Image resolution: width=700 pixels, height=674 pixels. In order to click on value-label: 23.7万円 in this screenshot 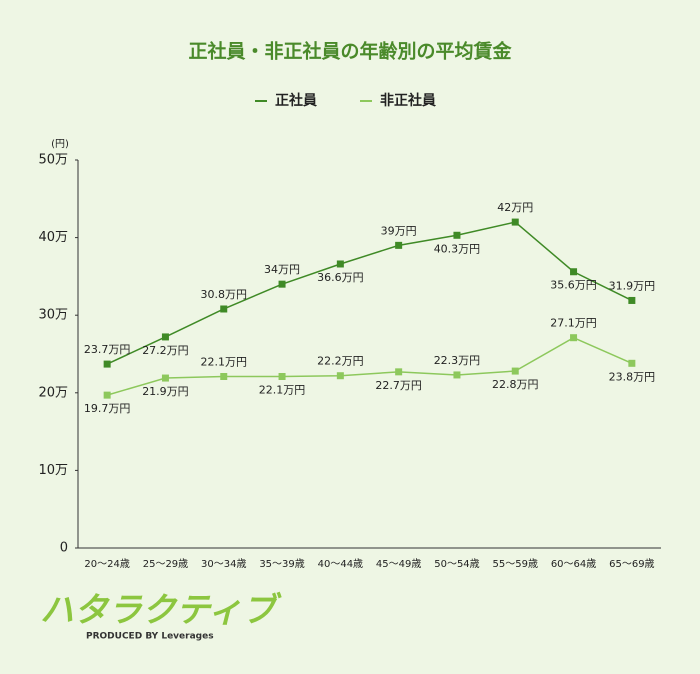, I will do `click(107, 349)`.